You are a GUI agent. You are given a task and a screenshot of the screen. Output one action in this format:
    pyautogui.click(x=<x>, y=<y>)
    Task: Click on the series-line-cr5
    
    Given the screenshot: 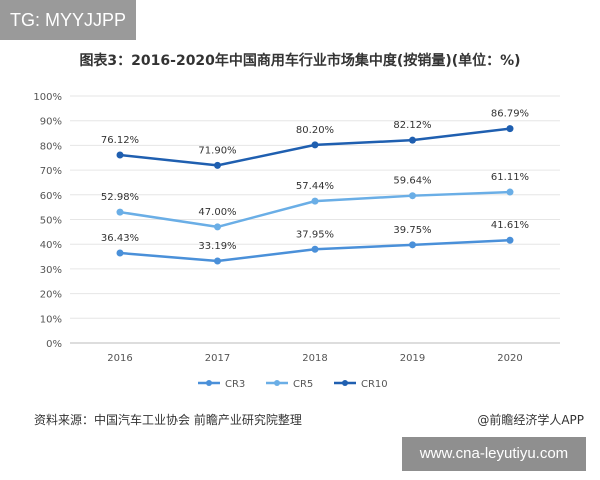 What is the action you would take?
    pyautogui.click(x=315, y=209)
    